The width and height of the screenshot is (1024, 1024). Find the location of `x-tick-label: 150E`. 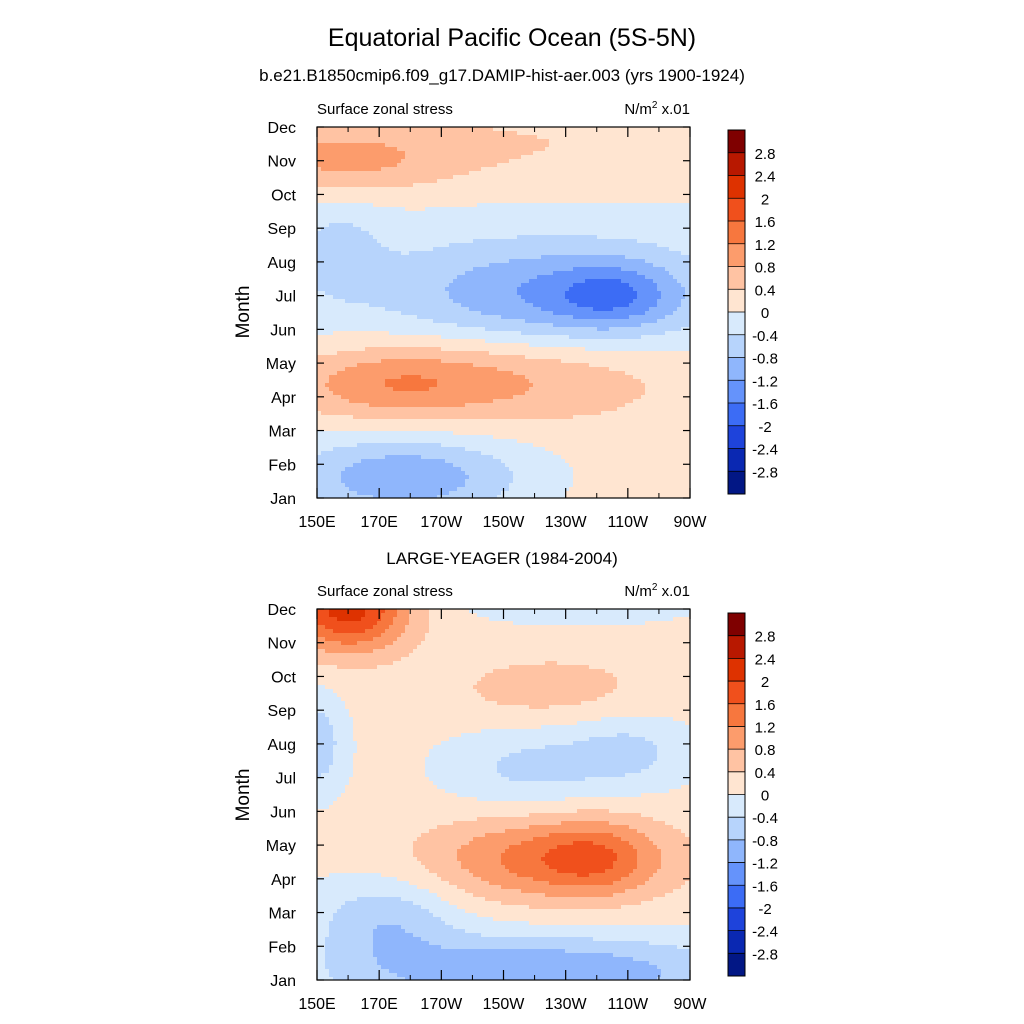

x-tick-label: 150E is located at coordinates (316, 522).